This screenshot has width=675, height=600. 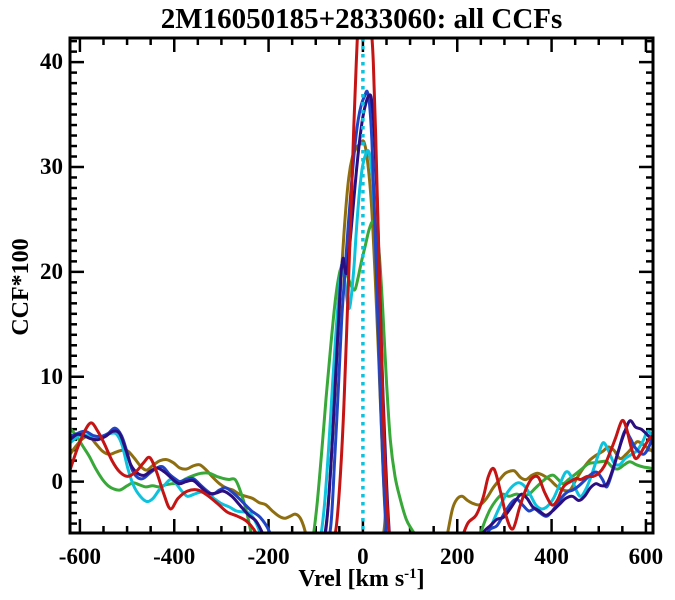 What do you see at coordinates (268, 556) in the screenshot?
I see `x-tick-label: -200` at bounding box center [268, 556].